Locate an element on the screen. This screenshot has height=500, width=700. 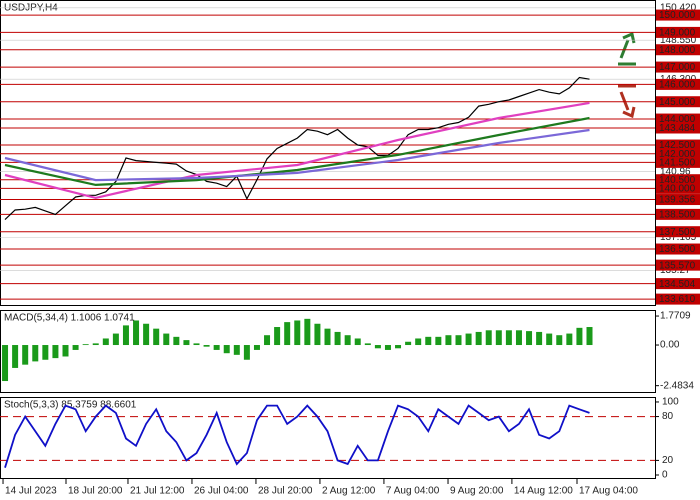
y-tick-label: 140.000 is located at coordinates (677, 189).